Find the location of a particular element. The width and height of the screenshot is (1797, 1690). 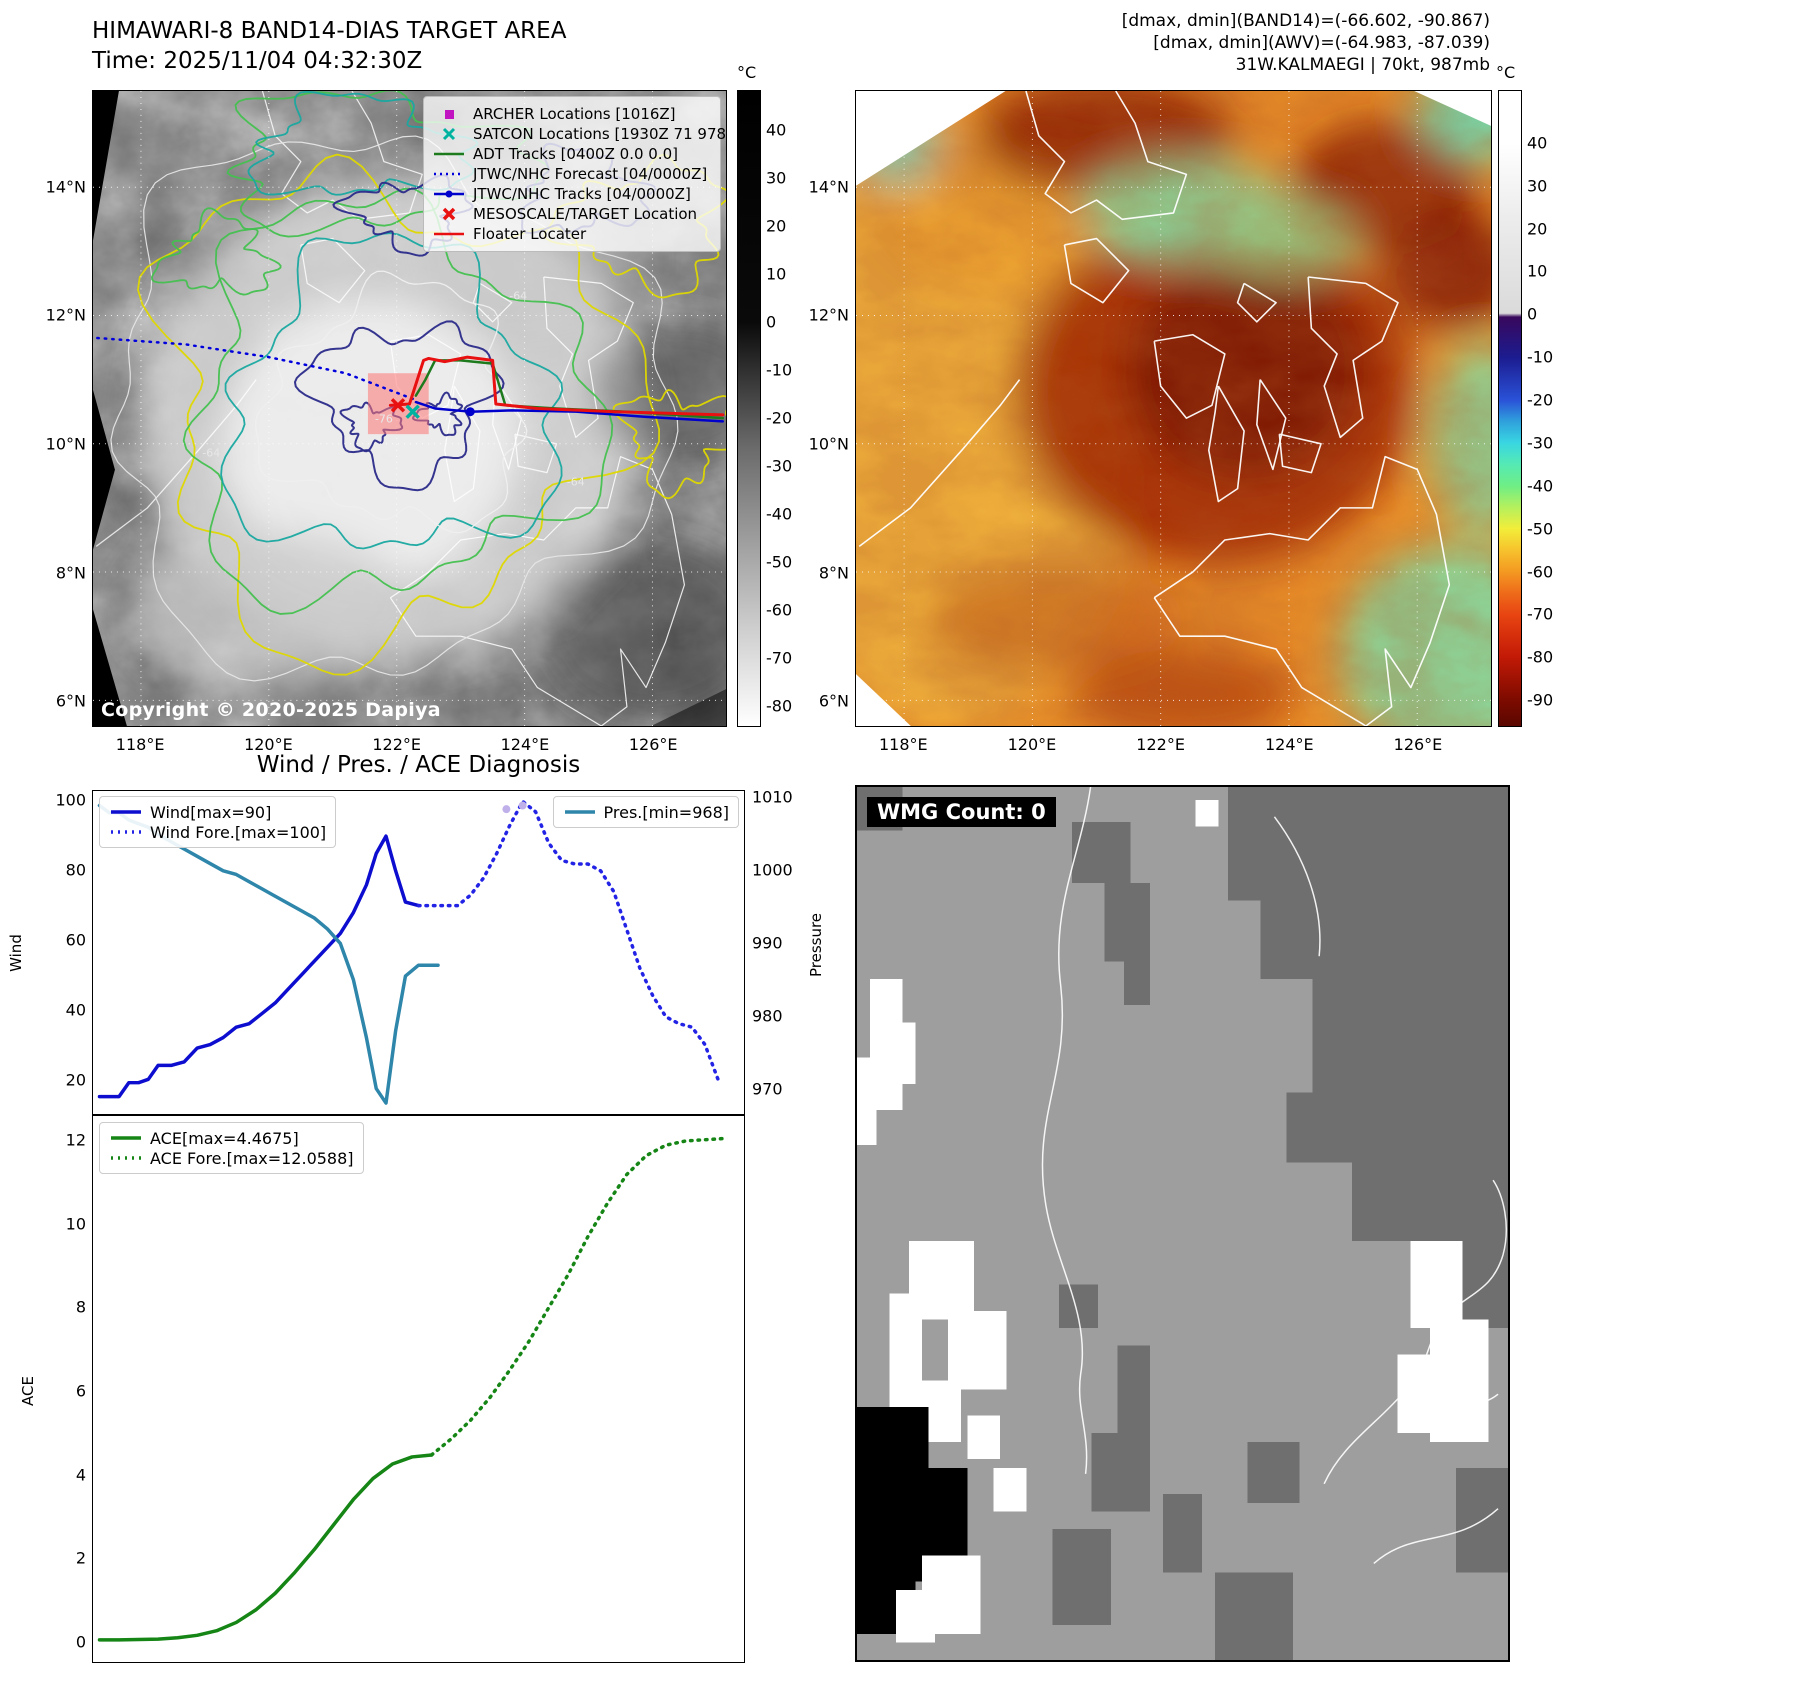

tick-label: 980 is located at coordinates (767, 1016).